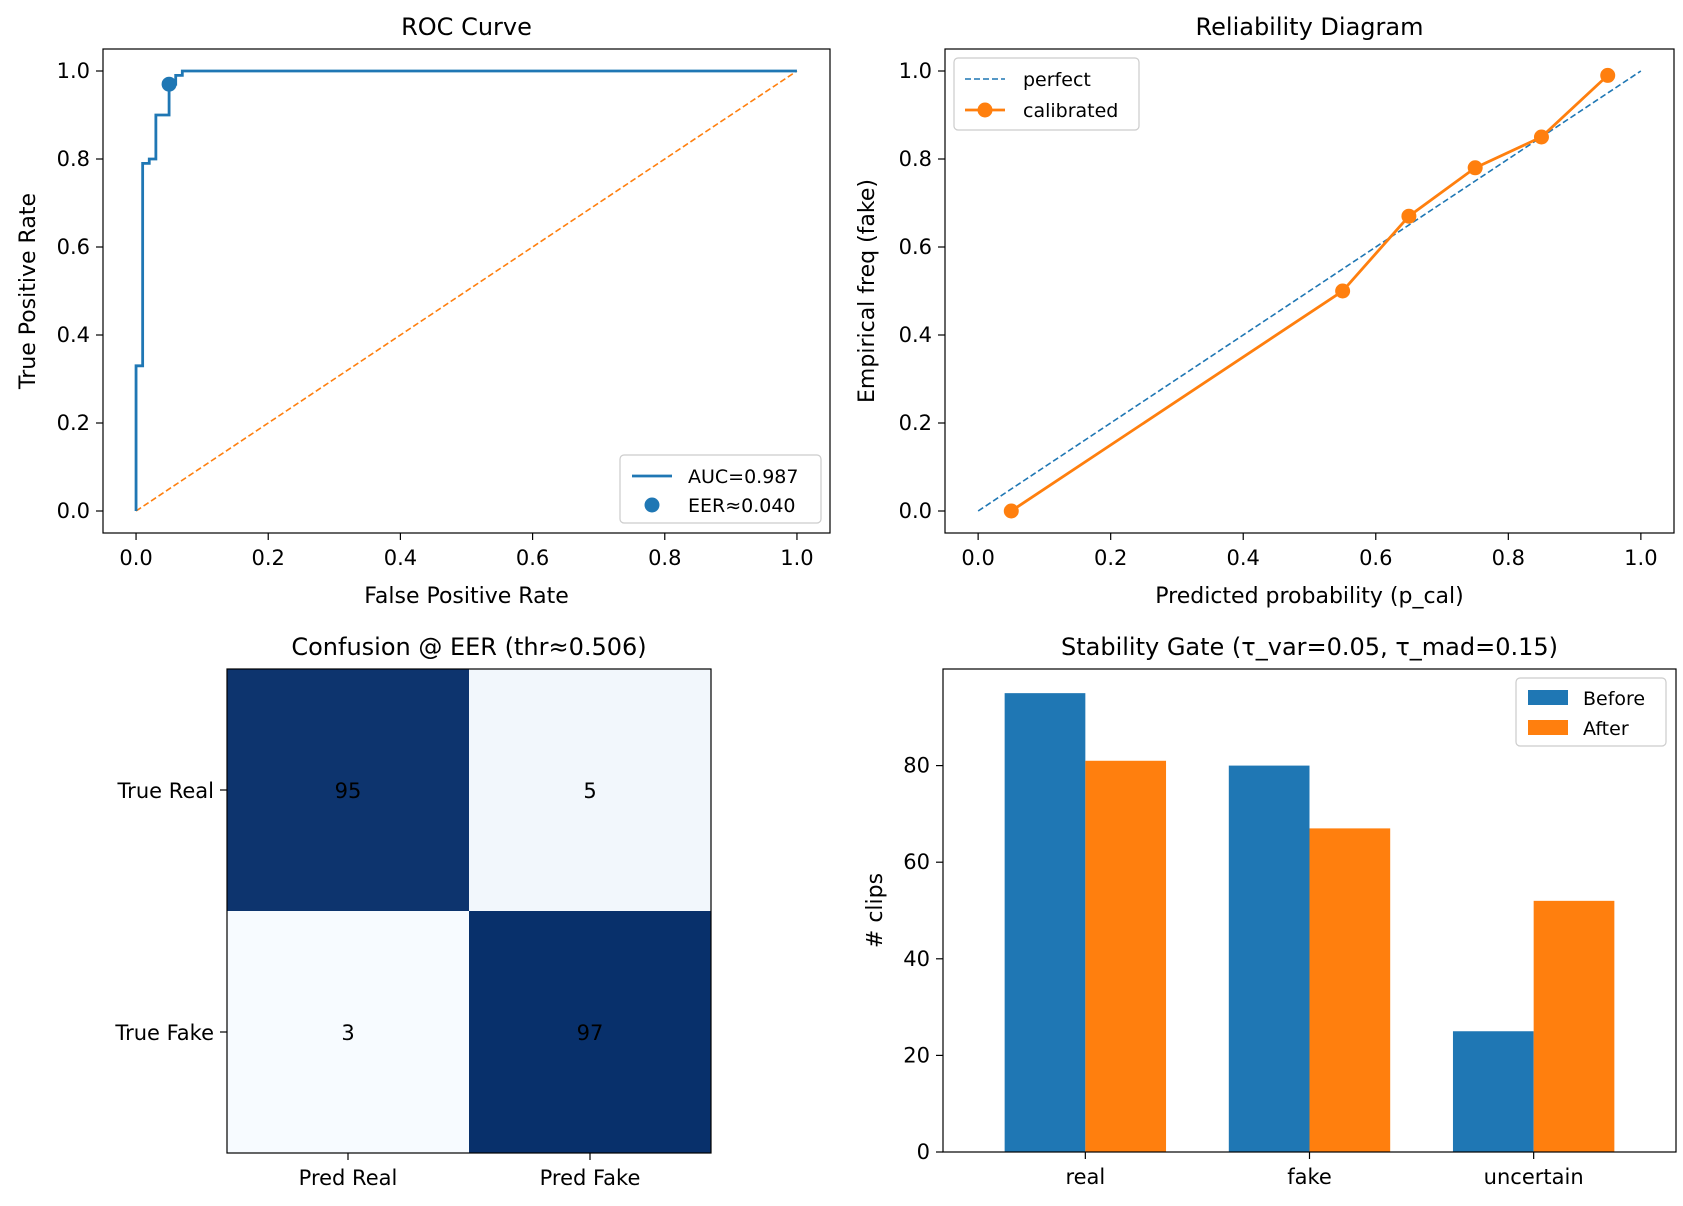 This screenshot has height=1206, width=1683. I want to click on matrix-cell-value: 3, so click(347, 1033).